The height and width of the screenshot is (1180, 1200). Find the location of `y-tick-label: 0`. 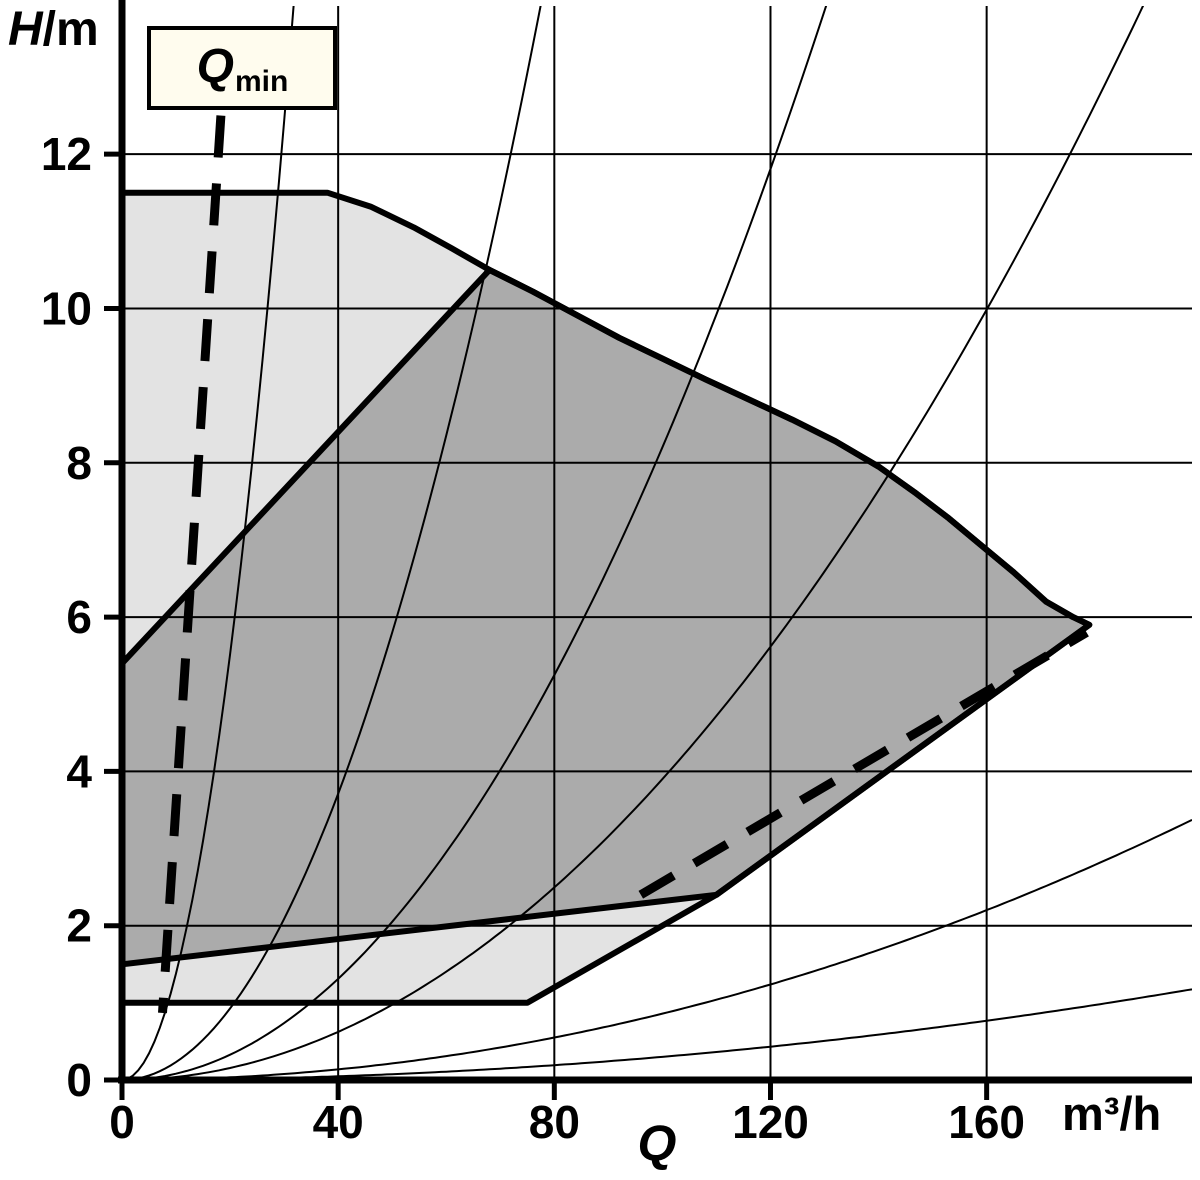

y-tick-label: 0 is located at coordinates (79, 1080).